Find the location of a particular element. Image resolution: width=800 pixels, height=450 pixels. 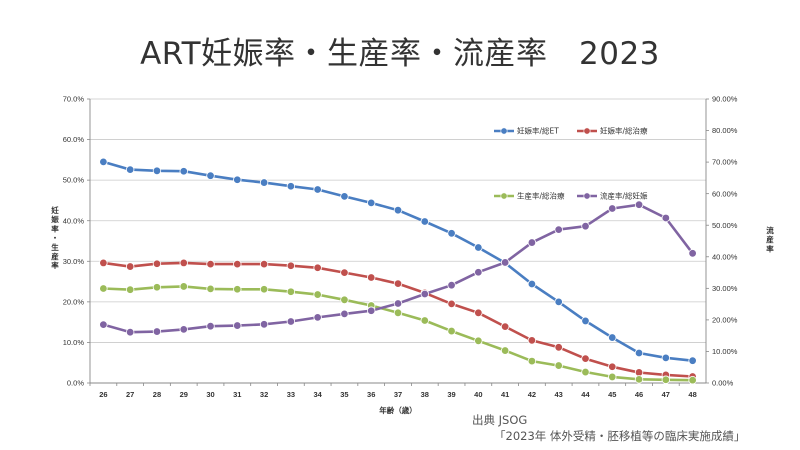

x-tick-label: 27 is located at coordinates (130, 394).